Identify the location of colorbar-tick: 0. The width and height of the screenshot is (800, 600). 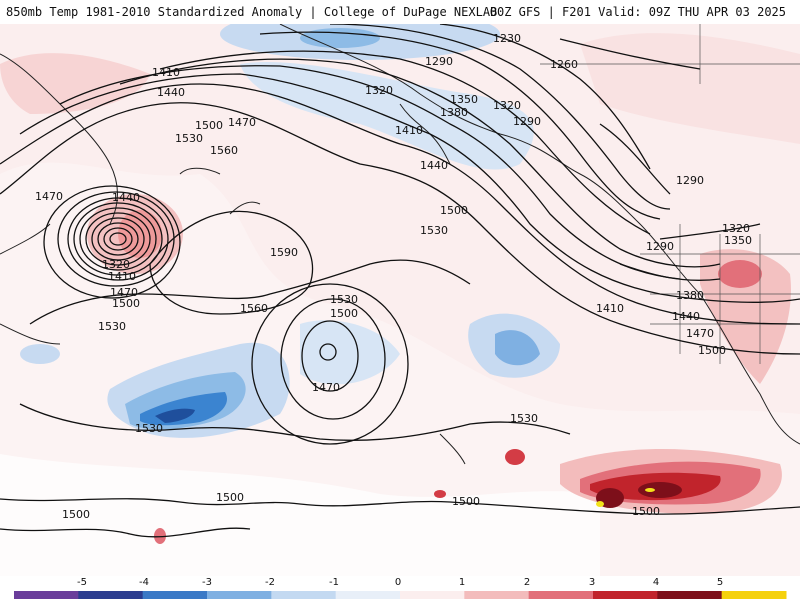
(398, 582).